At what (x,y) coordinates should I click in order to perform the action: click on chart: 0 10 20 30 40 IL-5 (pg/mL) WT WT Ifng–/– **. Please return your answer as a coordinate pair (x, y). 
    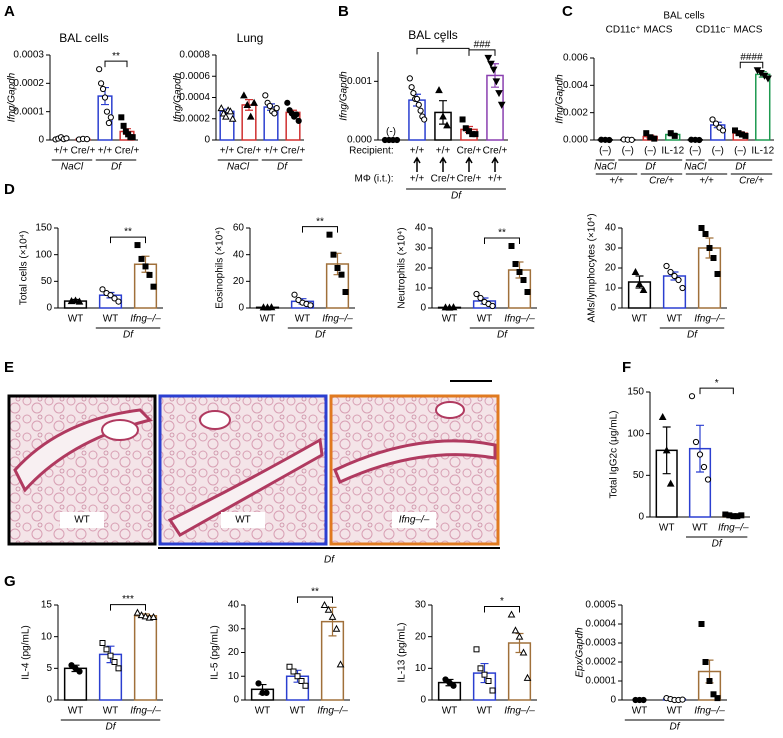
    Looking at the image, I should click on (280, 652).